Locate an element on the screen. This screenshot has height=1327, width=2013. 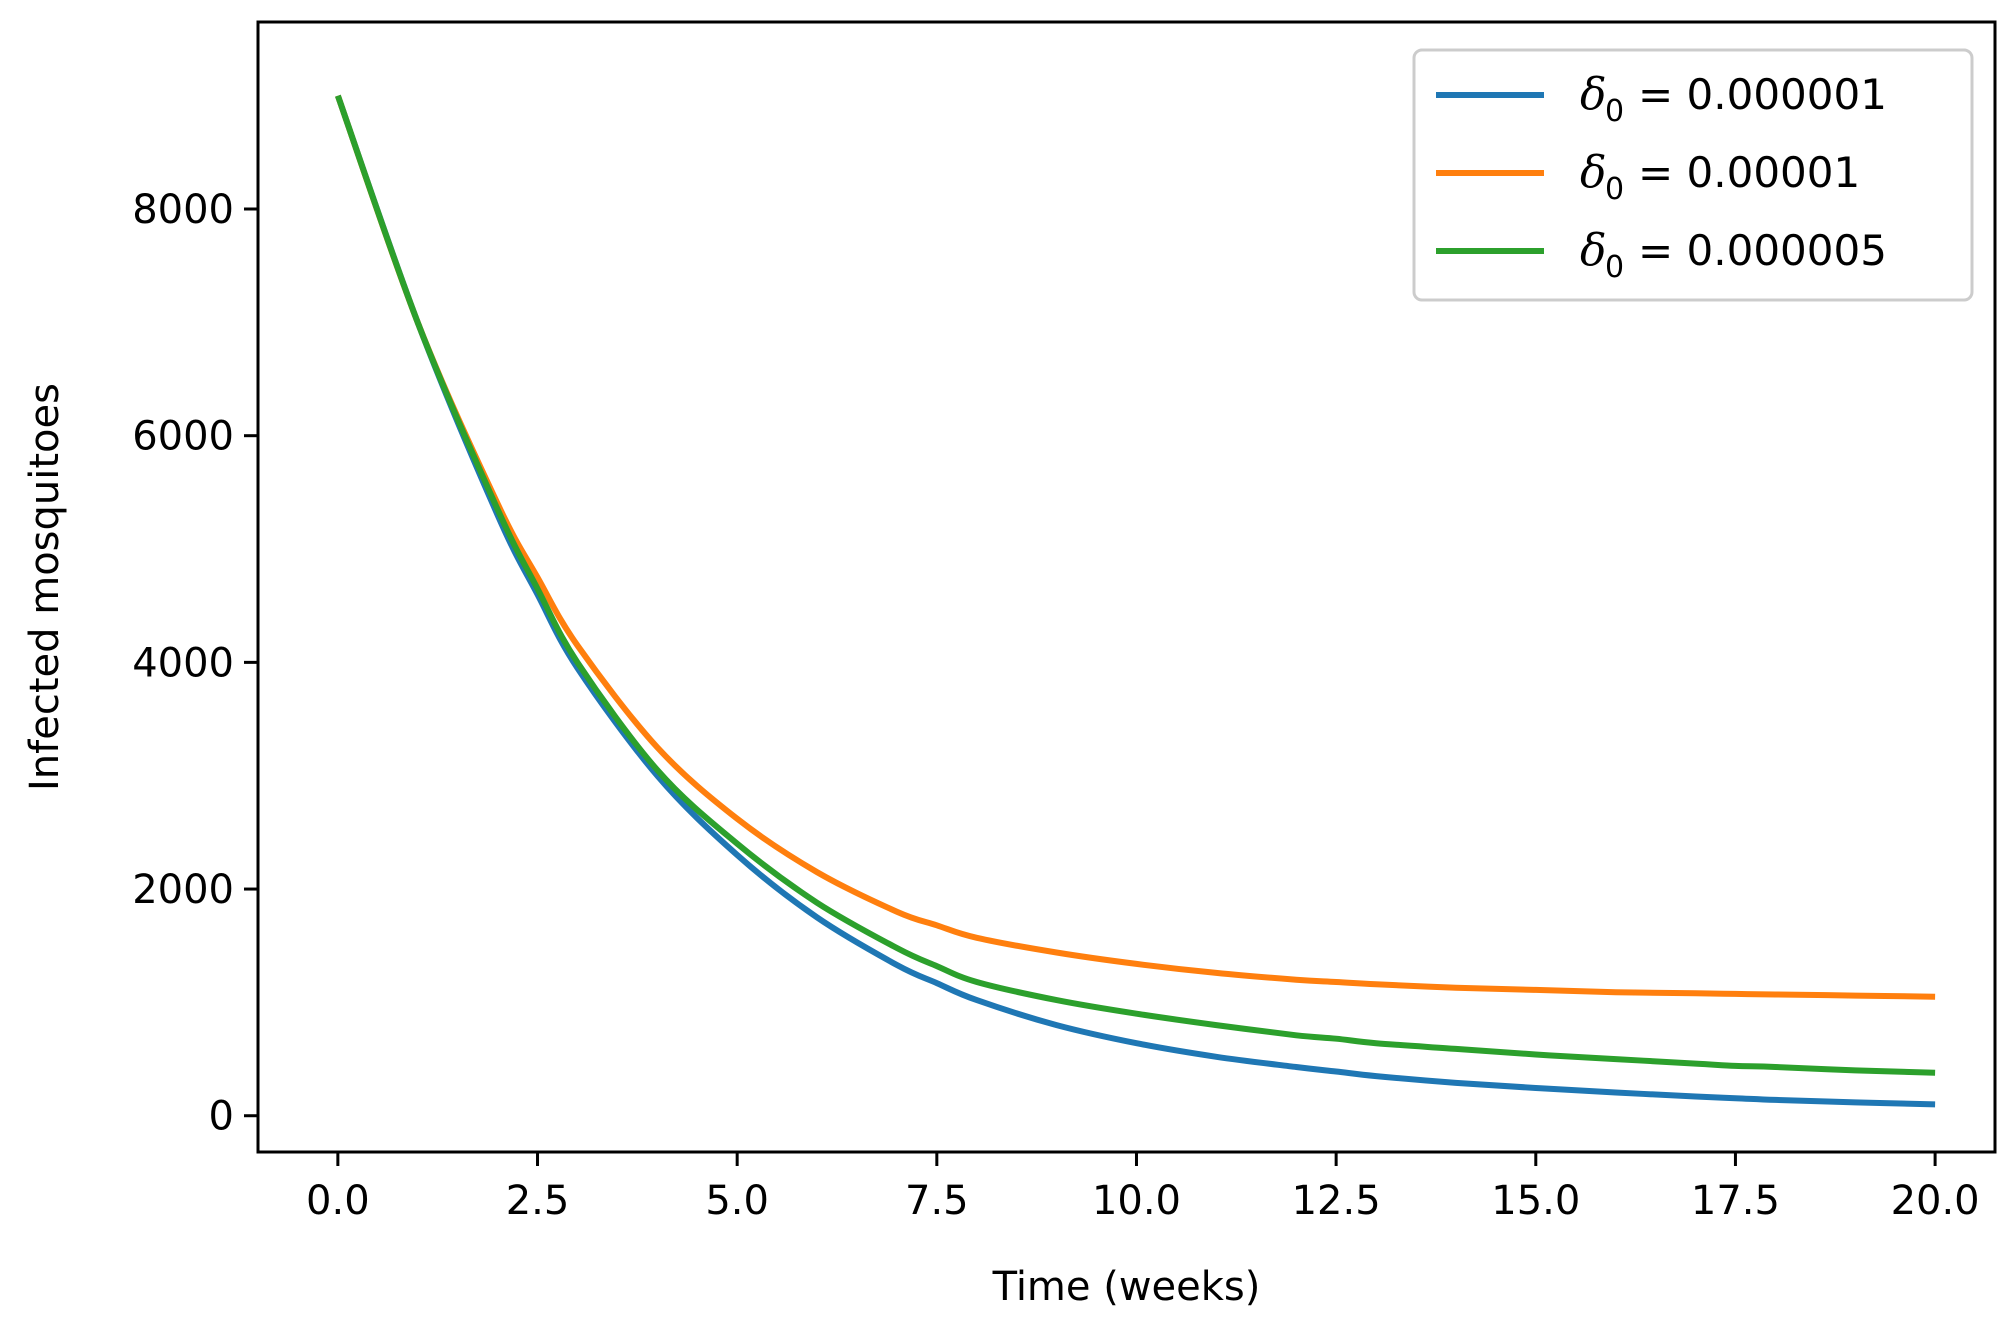
legend-entry: δ0 = 0.000001 is located at coordinates (1733, 99).